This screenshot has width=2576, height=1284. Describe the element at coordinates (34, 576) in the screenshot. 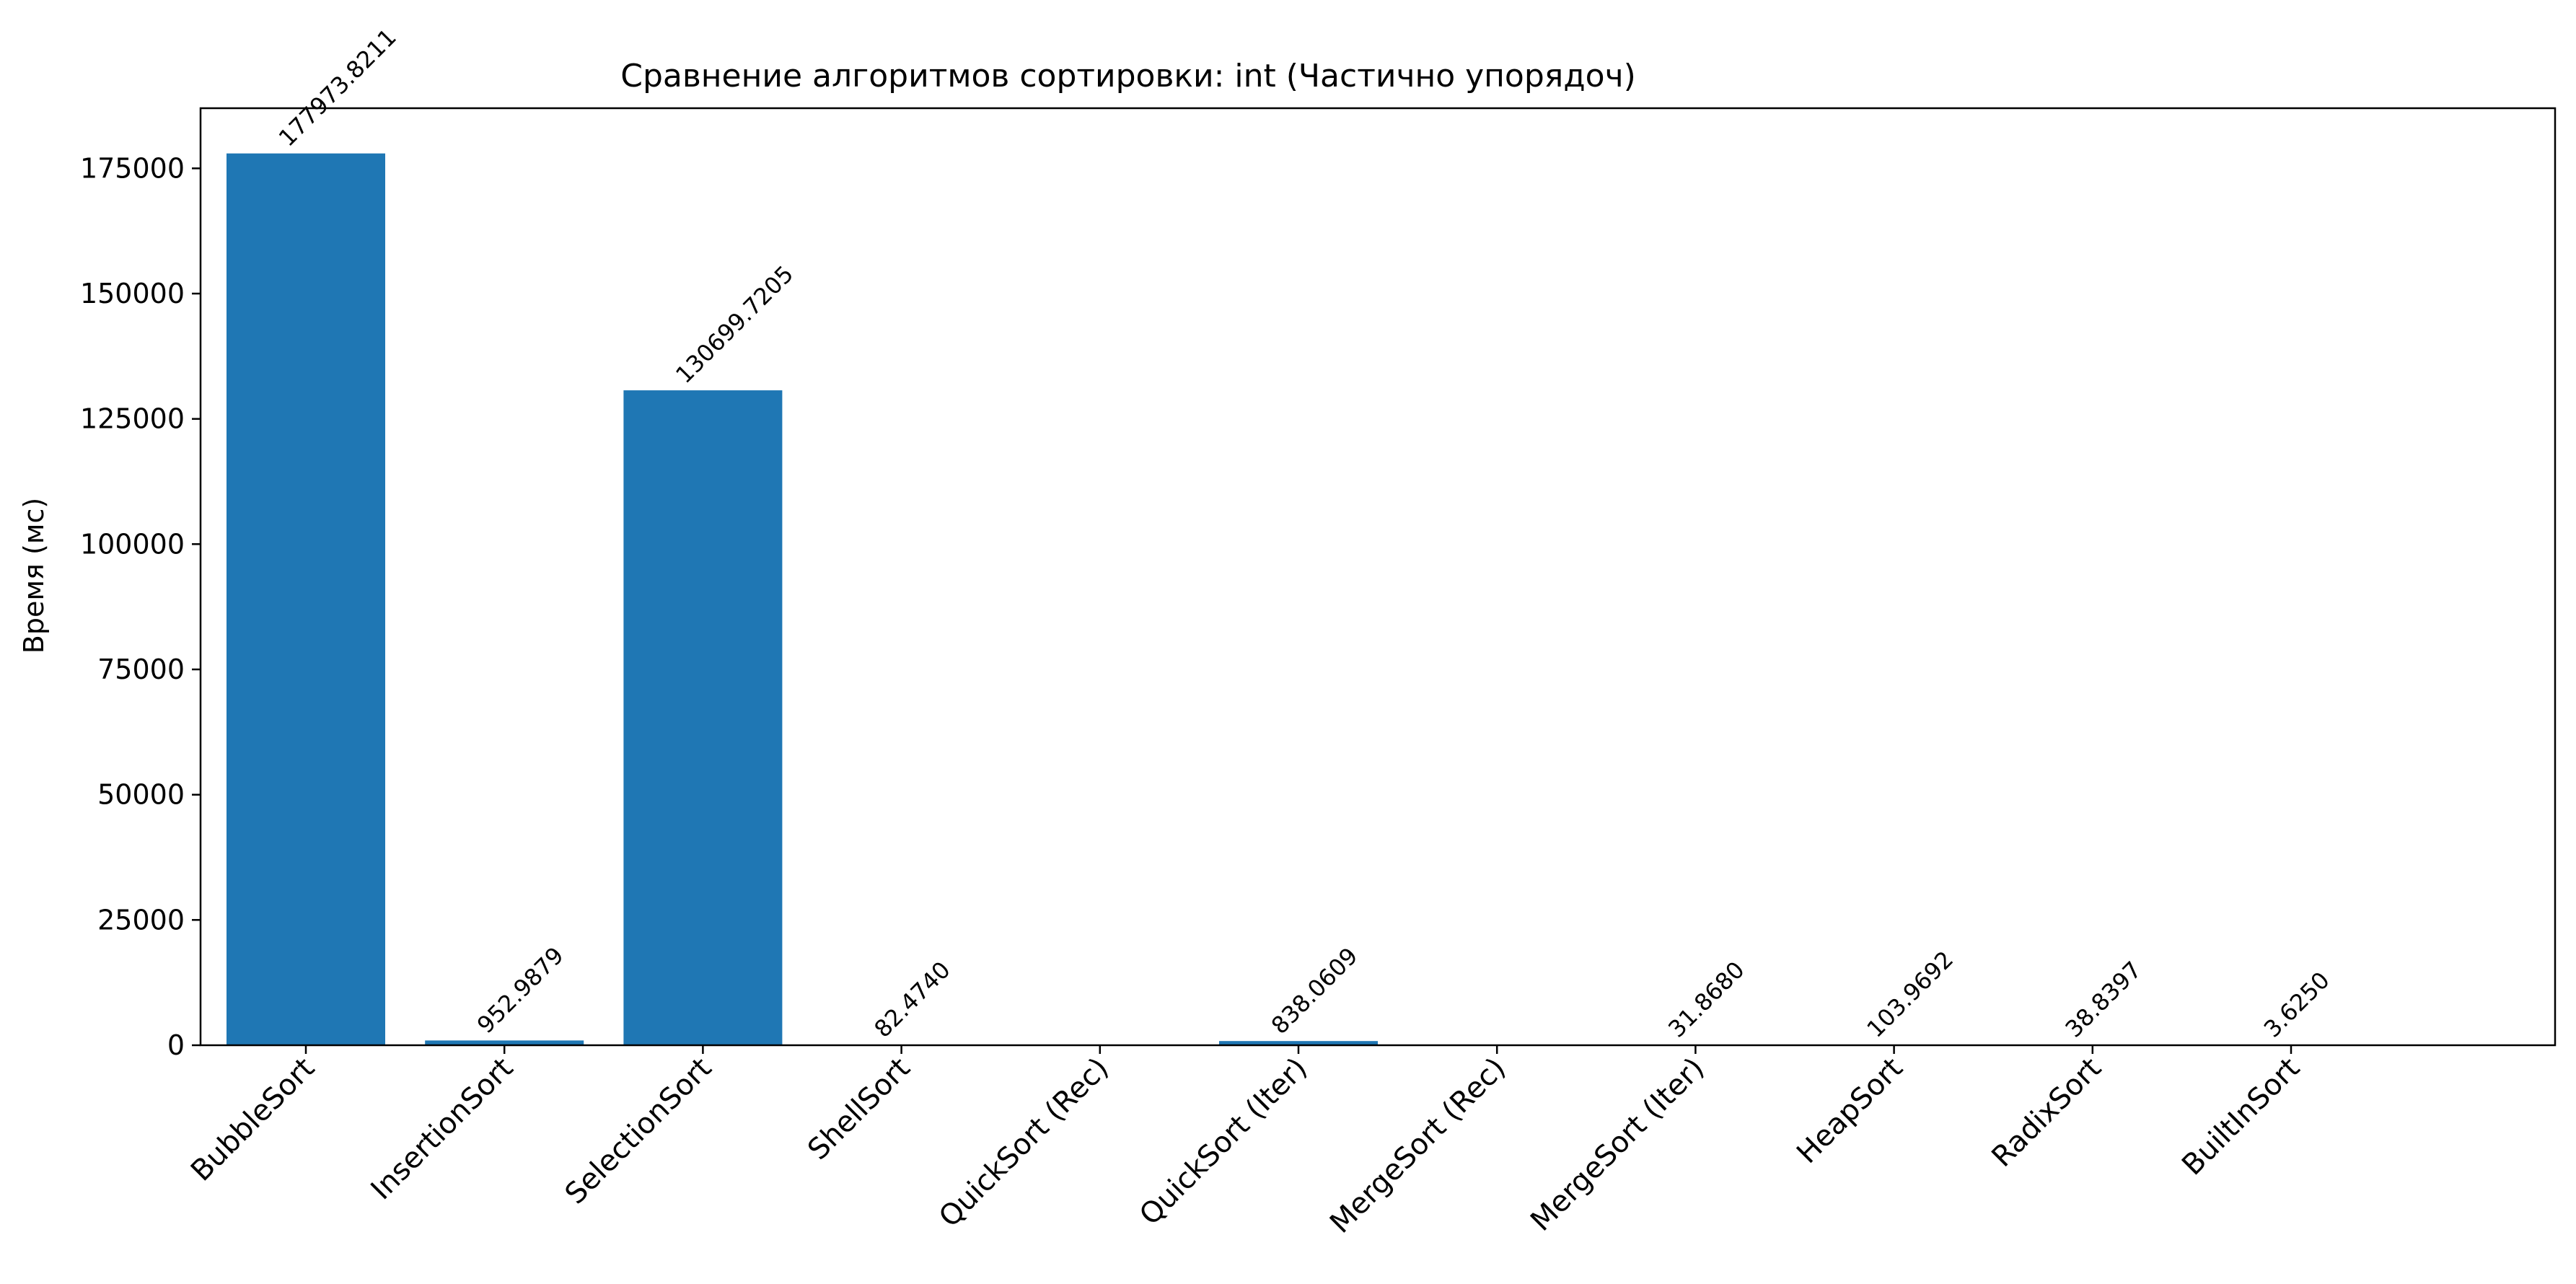

I see `y-axis-label: Время (мс)` at that location.